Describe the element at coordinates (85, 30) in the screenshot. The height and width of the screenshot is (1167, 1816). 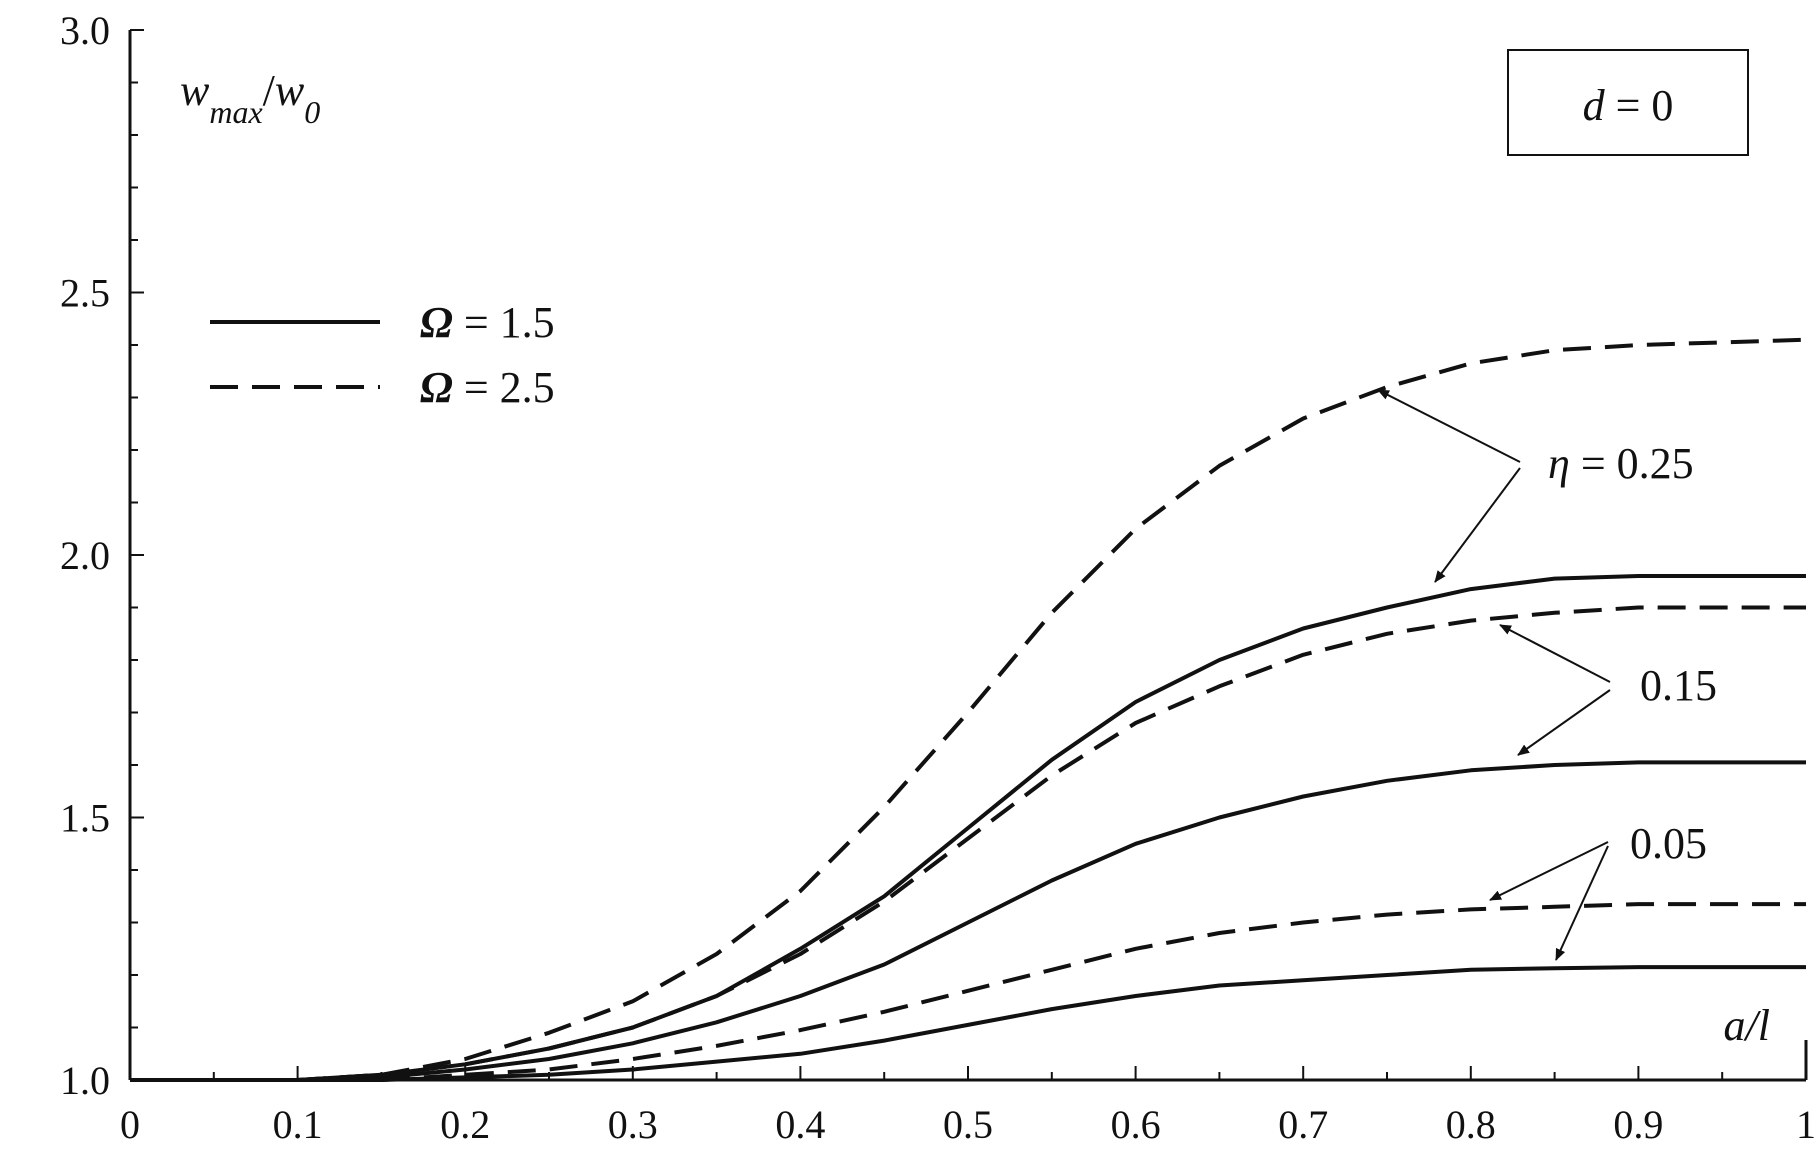
I see `y-tick-label: 3.0` at that location.